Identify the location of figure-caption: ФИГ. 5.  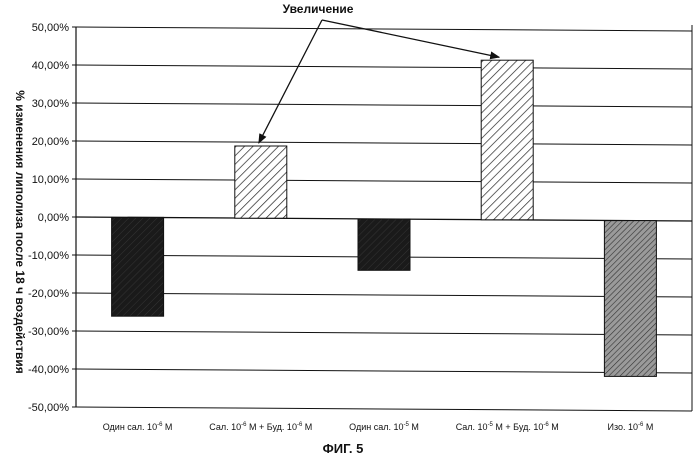
(343, 448).